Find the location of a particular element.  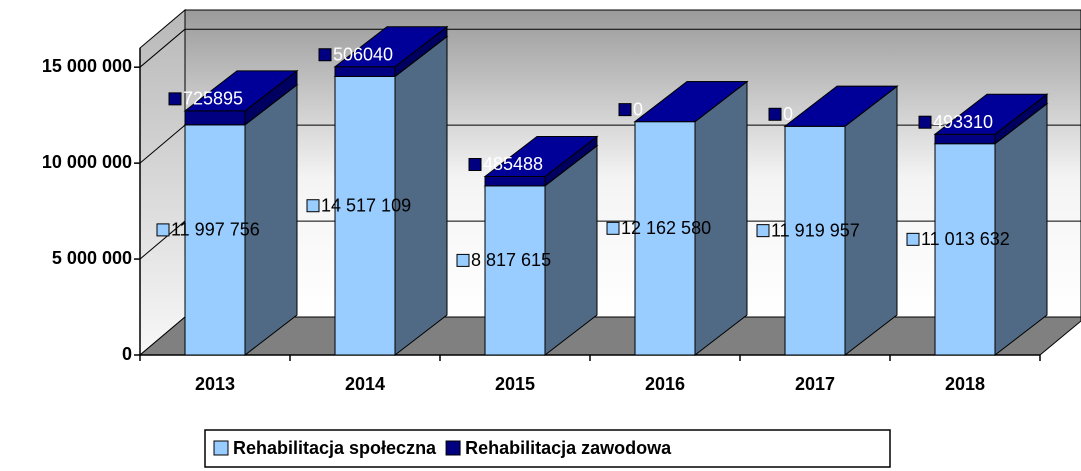

y-tick-label: 15 000 000 is located at coordinates (87, 66).